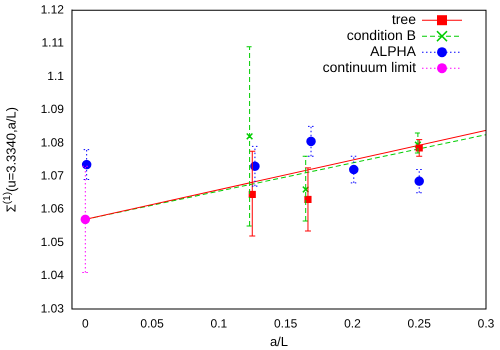 The width and height of the screenshot is (500, 350). What do you see at coordinates (353, 323) in the screenshot?
I see `x-tick-label: 0.2` at bounding box center [353, 323].